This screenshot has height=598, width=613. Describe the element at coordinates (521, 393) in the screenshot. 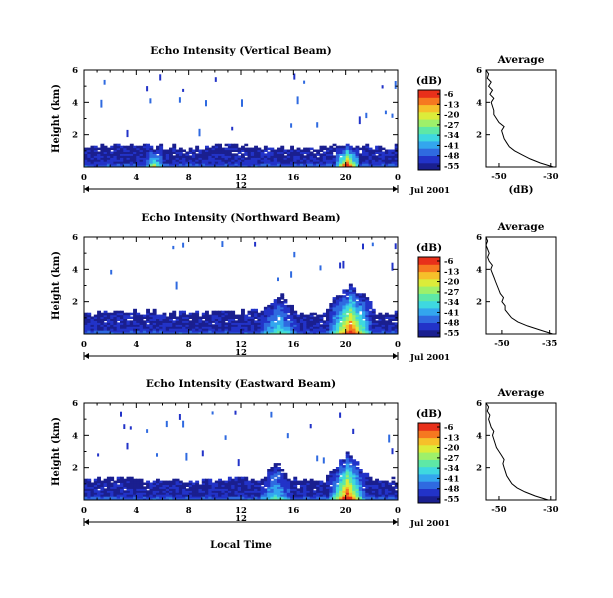

I see `average-title: Average` at that location.